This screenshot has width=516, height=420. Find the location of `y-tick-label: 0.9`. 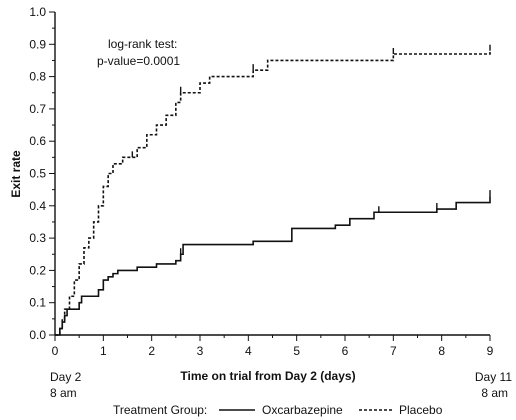

y-tick-label: 0.9 is located at coordinates (37, 44).